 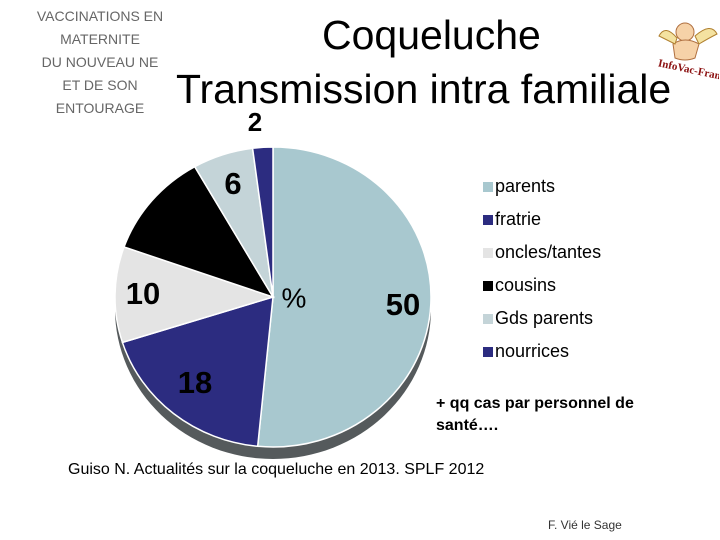 I want to click on data-label-2: 10, so click(x=143, y=293).